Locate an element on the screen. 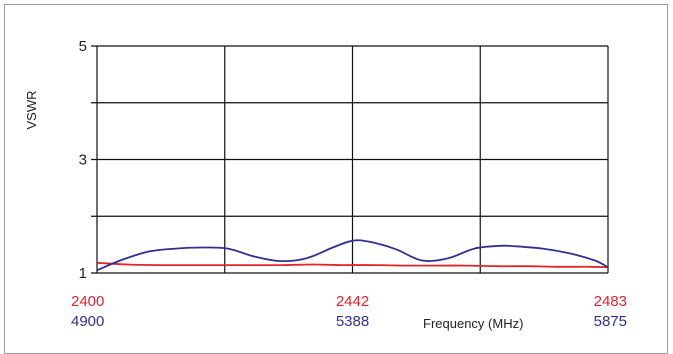  y-tick-label: 3 is located at coordinates (83, 160).